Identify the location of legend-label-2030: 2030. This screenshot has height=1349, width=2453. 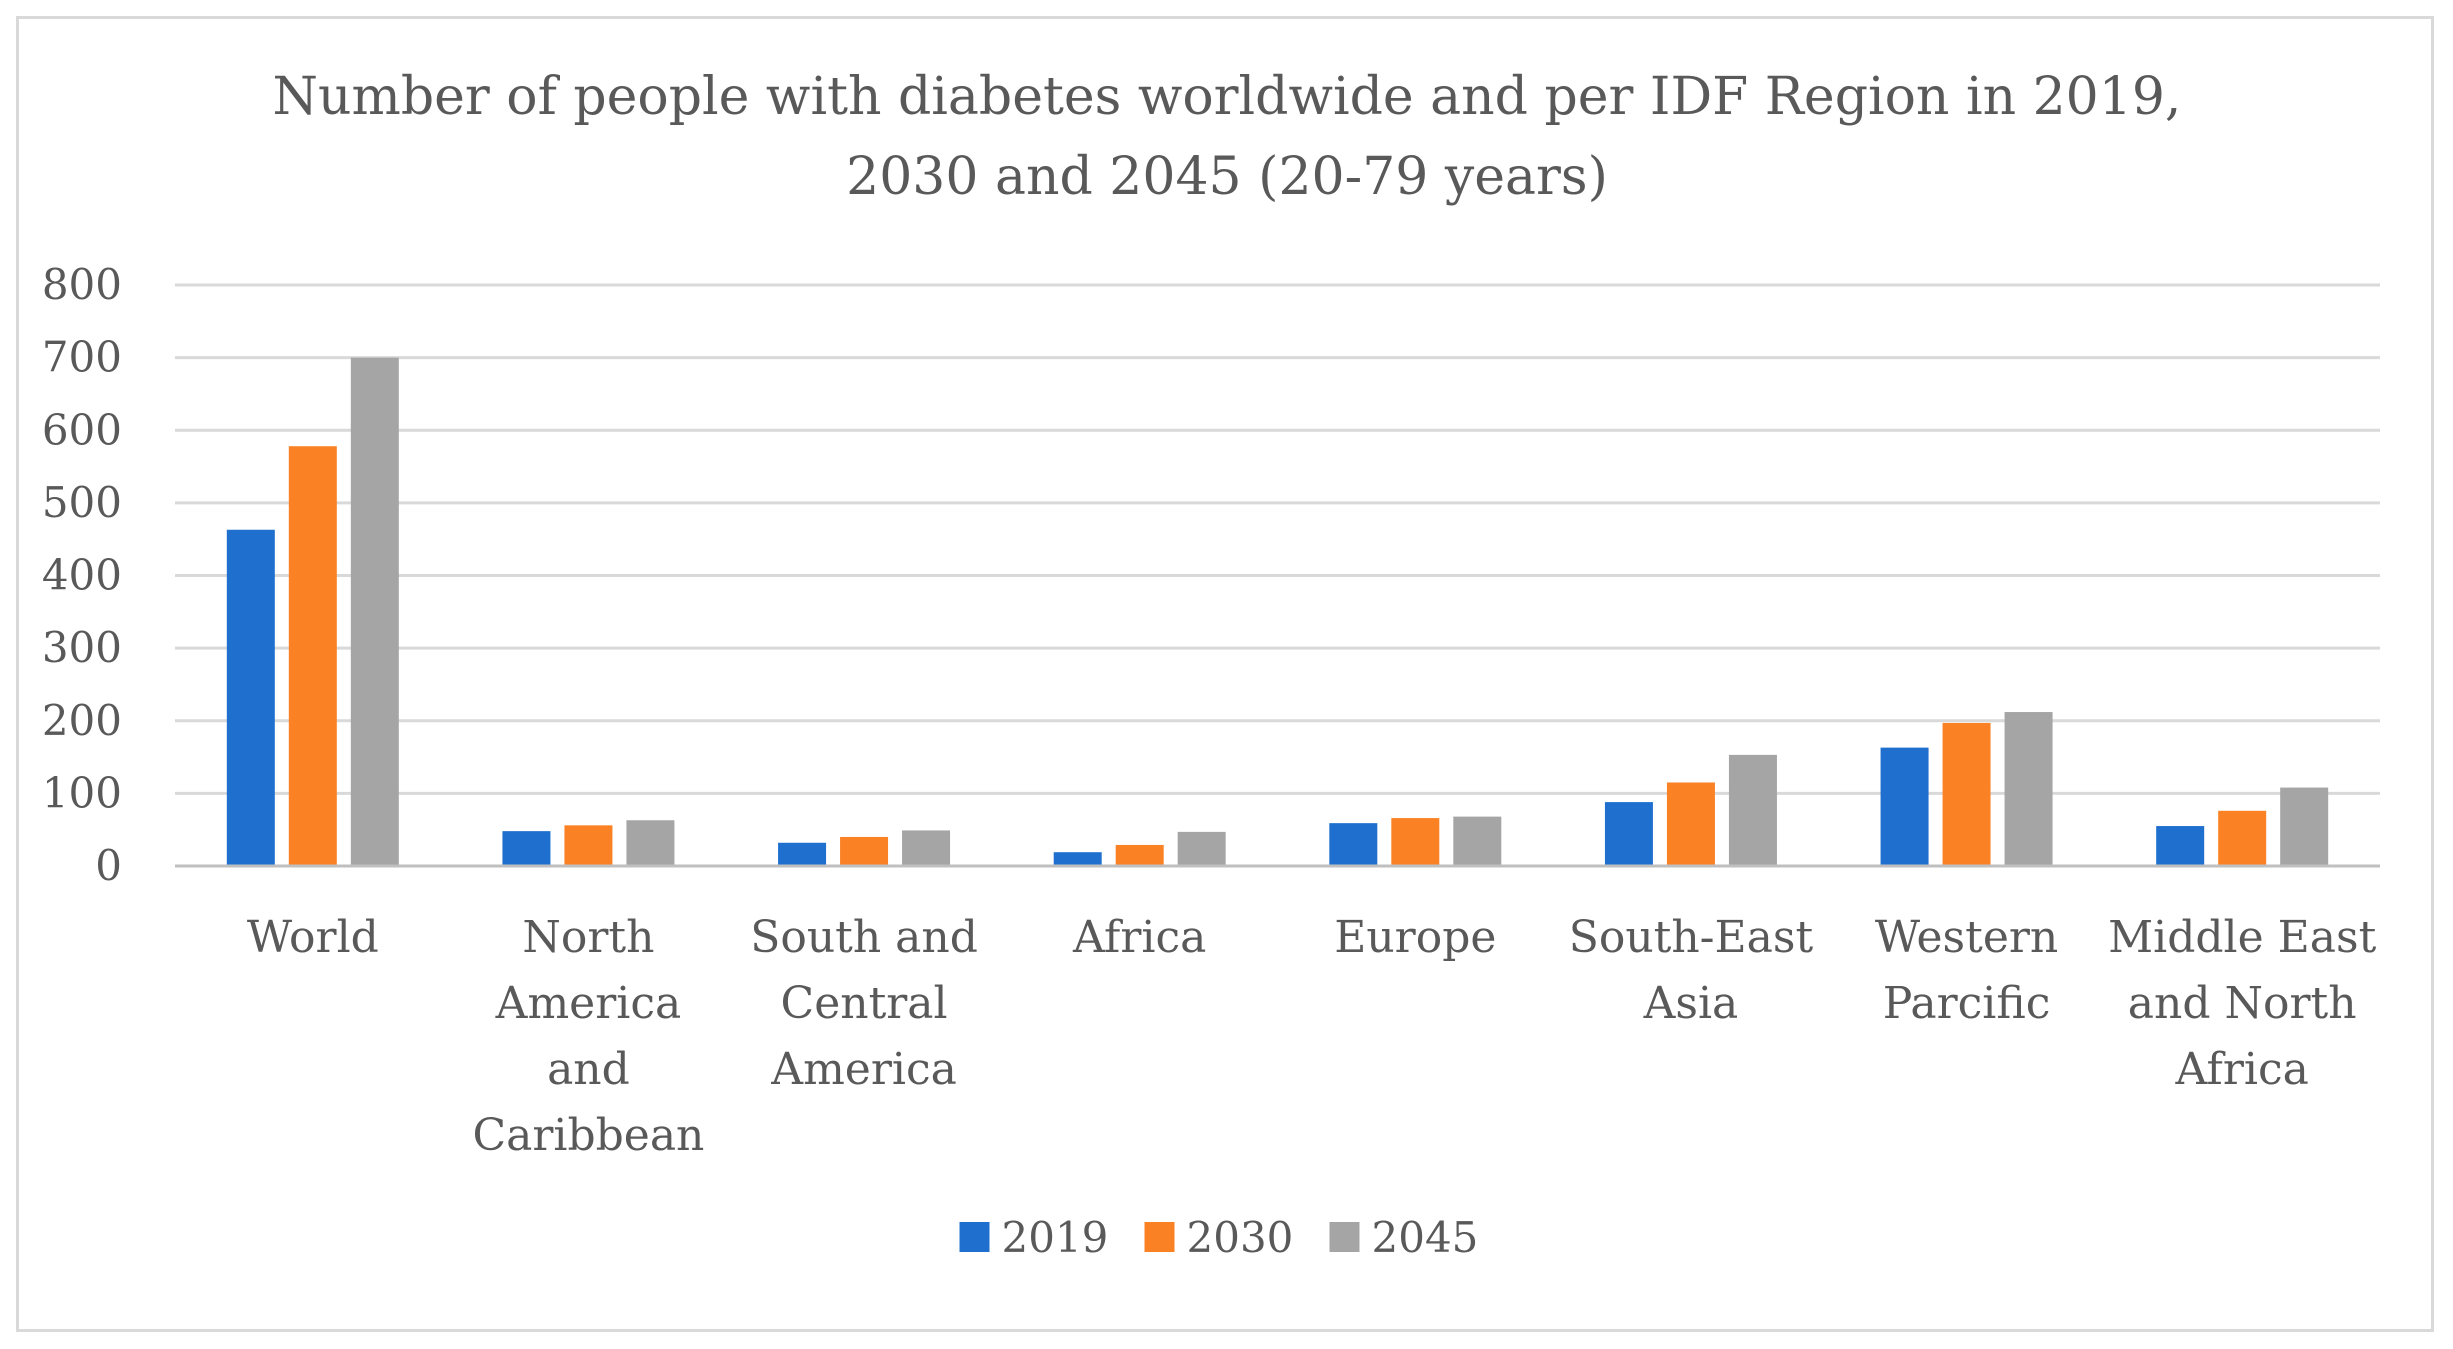
(1240, 1237).